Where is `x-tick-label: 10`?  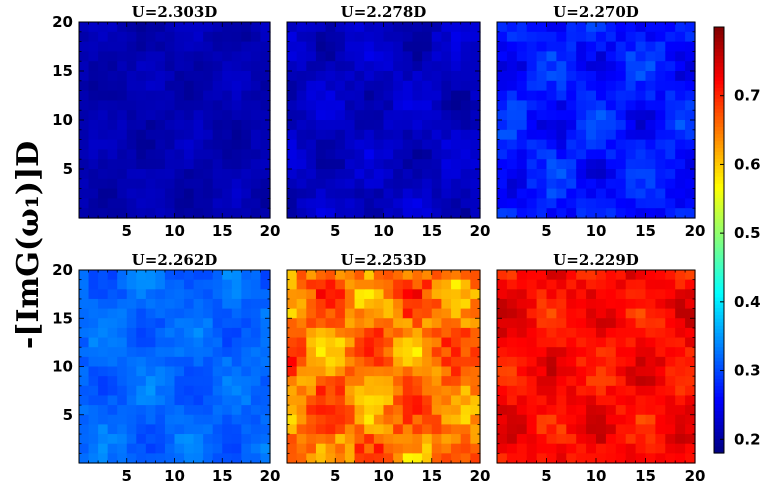 x-tick-label: 10 is located at coordinates (174, 476).